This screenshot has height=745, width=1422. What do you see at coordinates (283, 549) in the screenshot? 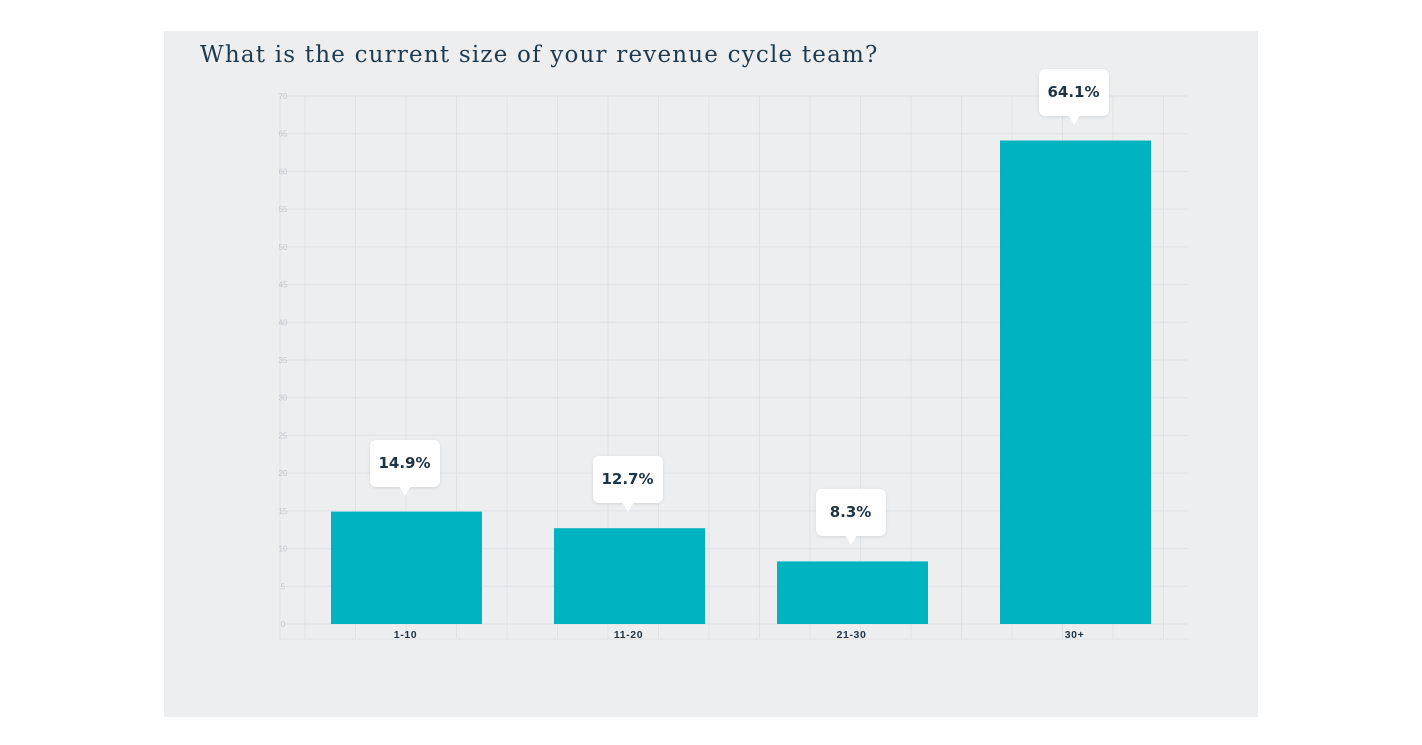
I see `y-tick-label: 10` at bounding box center [283, 549].